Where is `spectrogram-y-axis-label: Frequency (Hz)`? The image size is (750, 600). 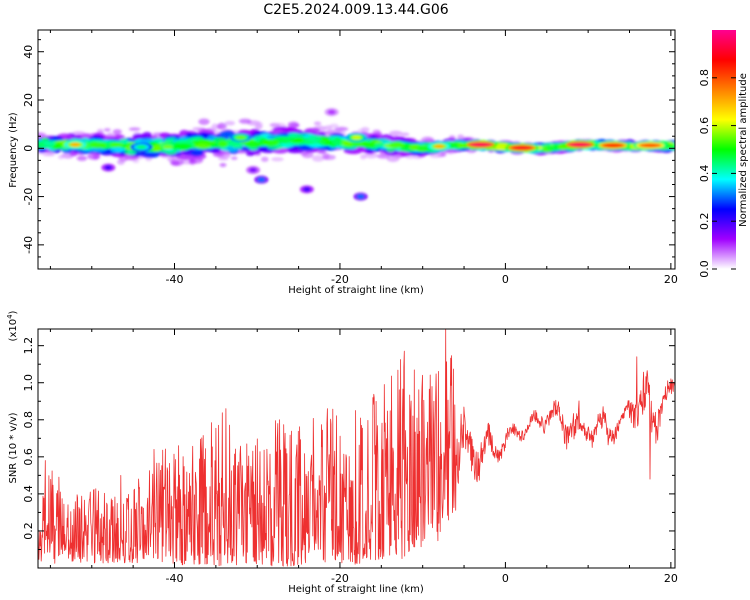
spectrogram-y-axis-label: Frequency (Hz) is located at coordinates (13, 150).